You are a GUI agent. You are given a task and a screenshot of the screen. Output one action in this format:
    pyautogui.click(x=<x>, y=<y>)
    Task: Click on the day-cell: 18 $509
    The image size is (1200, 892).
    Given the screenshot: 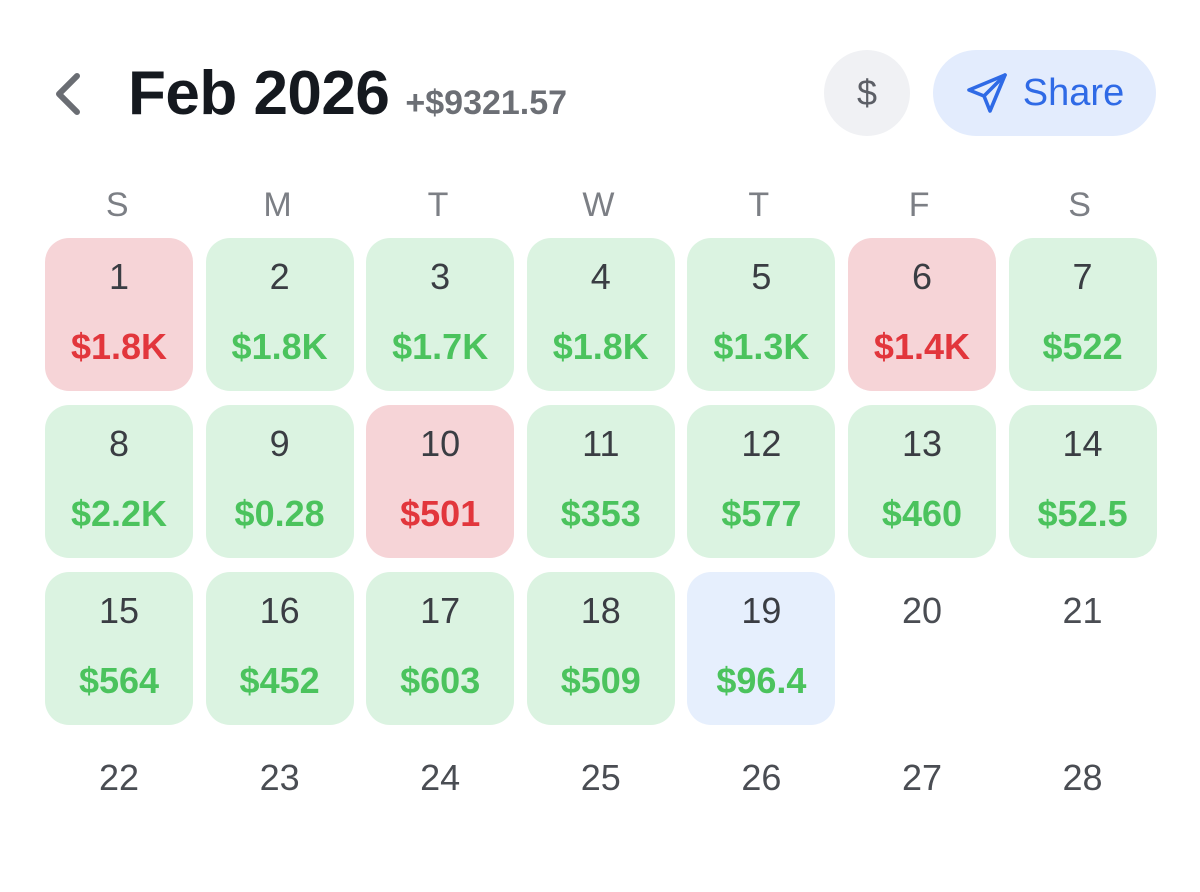 What is the action you would take?
    pyautogui.click(x=600, y=648)
    